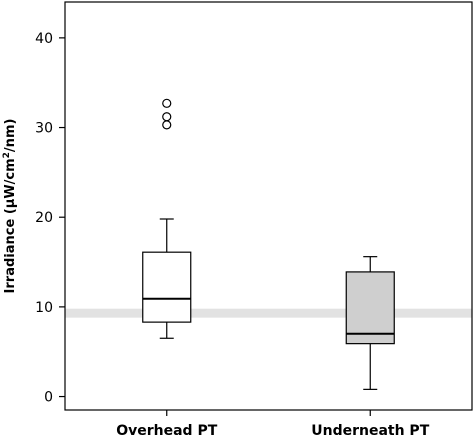  What do you see at coordinates (48, 398) in the screenshot?
I see `y-tick-label: 0` at bounding box center [48, 398].